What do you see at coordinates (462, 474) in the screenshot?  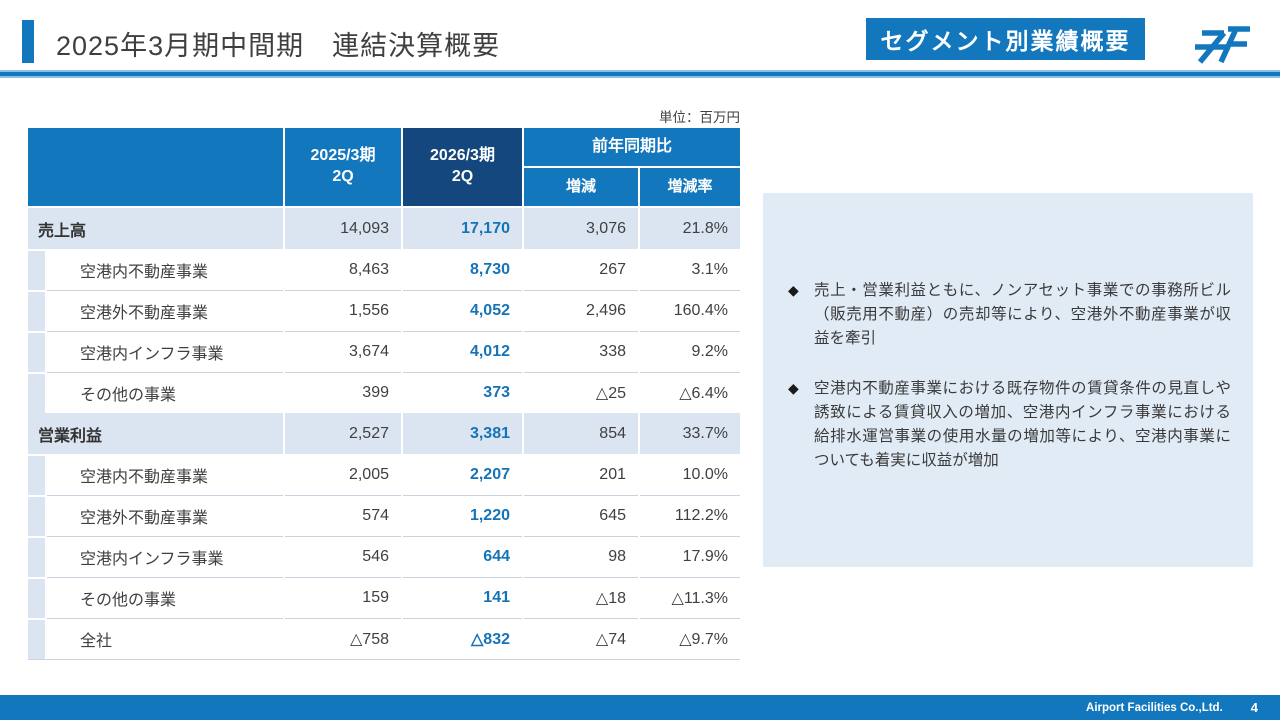 I see `row-curr-value: 2,207` at bounding box center [462, 474].